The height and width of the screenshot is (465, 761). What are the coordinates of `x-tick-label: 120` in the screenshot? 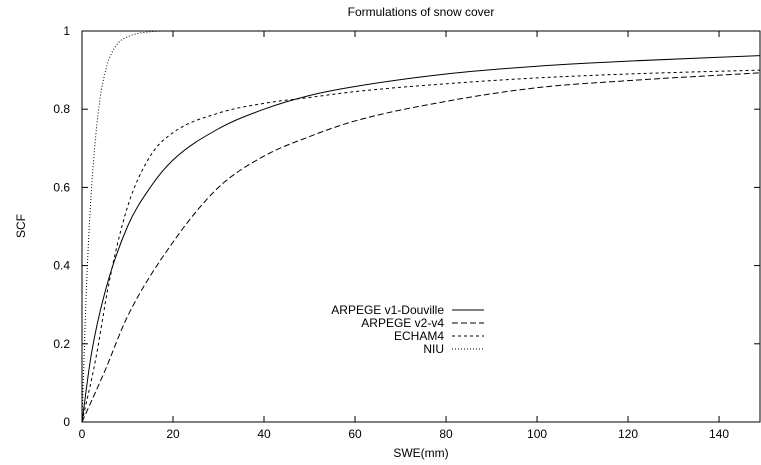 It's located at (628, 434).